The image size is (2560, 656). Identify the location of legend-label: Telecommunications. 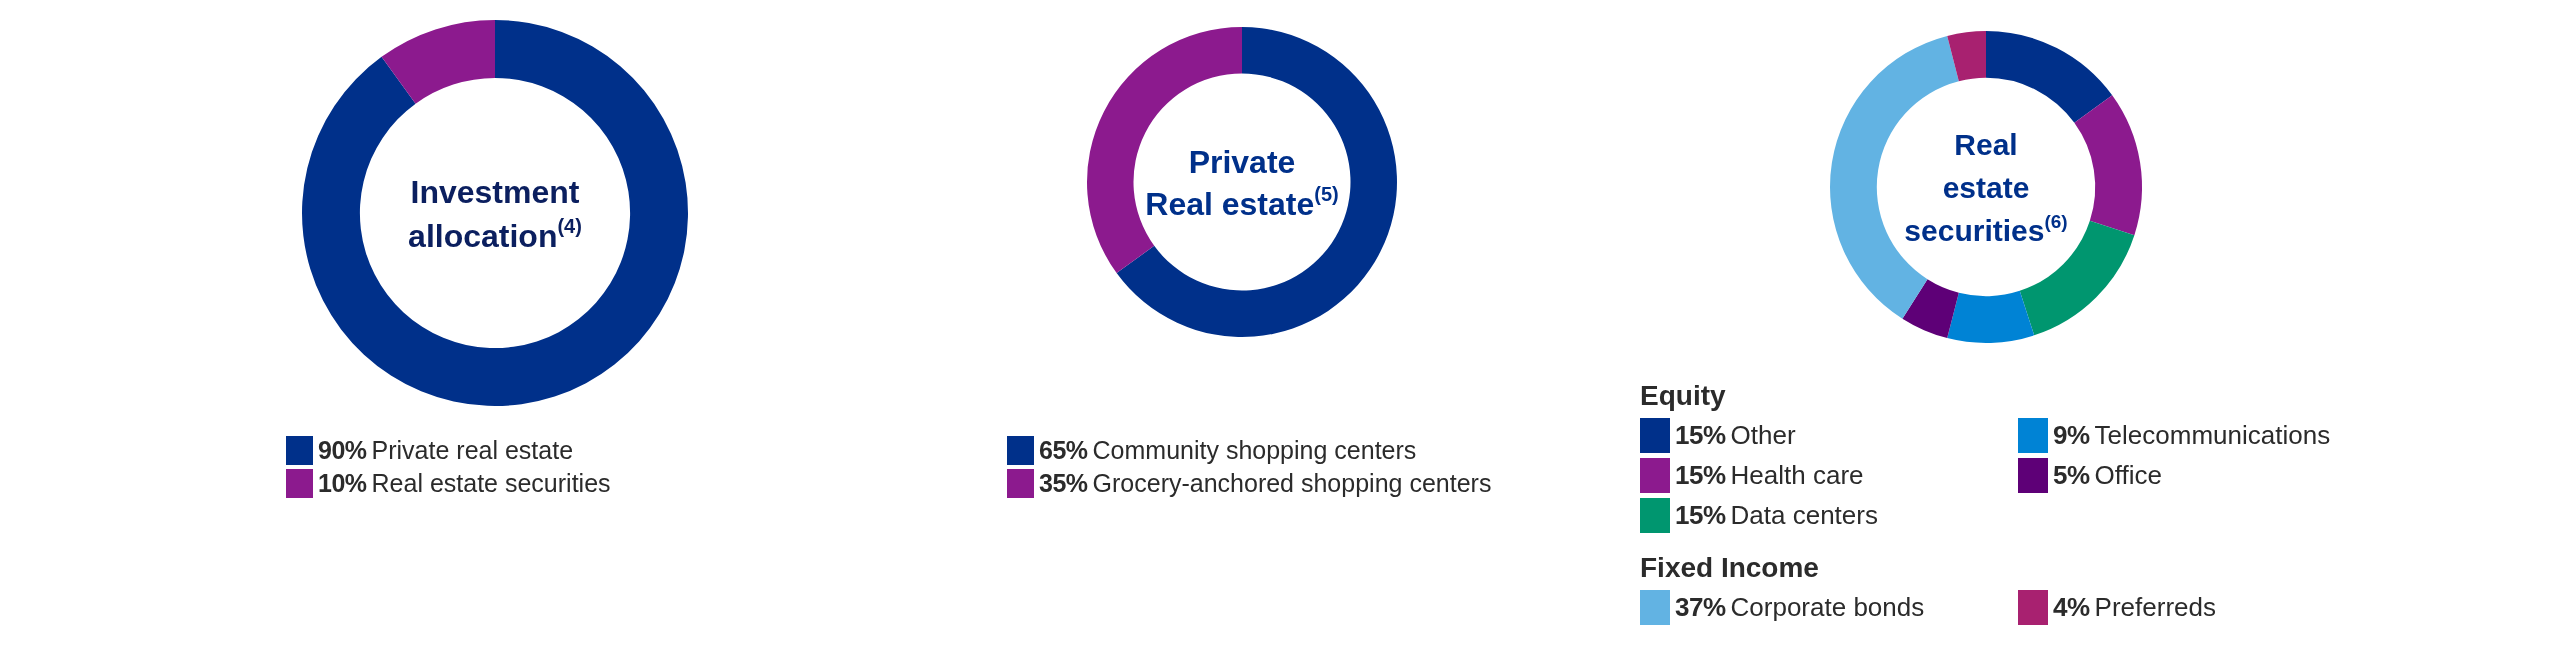
(2212, 435).